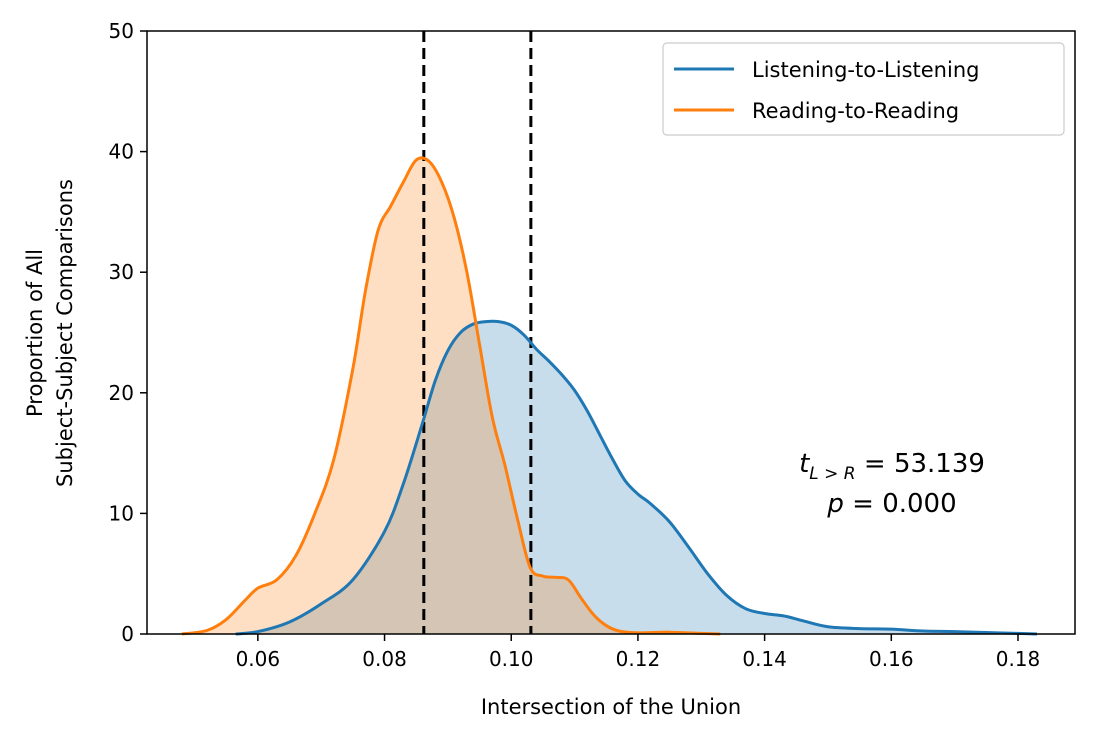 This screenshot has width=1099, height=741. I want to click on y-tick-label: 10, so click(121, 513).